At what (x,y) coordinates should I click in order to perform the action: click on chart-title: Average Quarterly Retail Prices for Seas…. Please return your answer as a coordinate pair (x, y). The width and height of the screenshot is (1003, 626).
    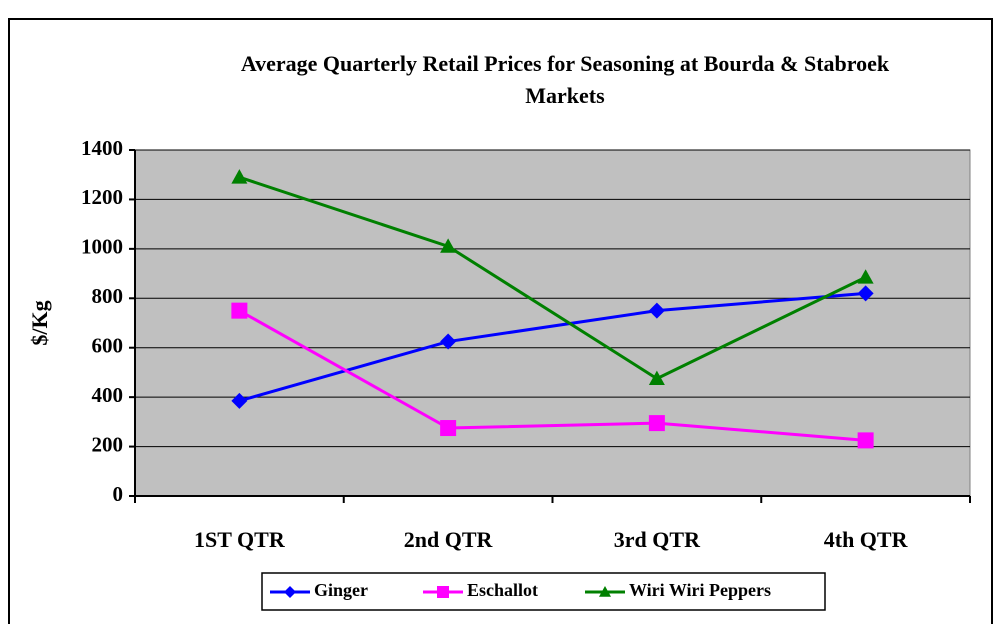
    Looking at the image, I should click on (565, 79).